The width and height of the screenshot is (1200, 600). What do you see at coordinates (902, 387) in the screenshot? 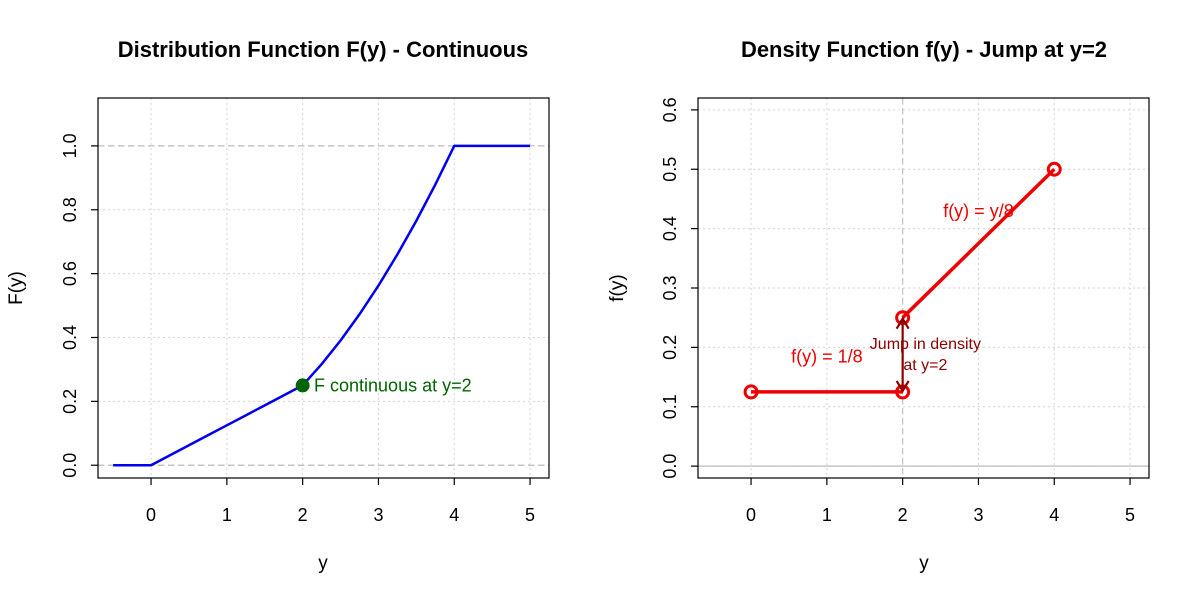
I see `jump-arrow-head-bottom` at bounding box center [902, 387].